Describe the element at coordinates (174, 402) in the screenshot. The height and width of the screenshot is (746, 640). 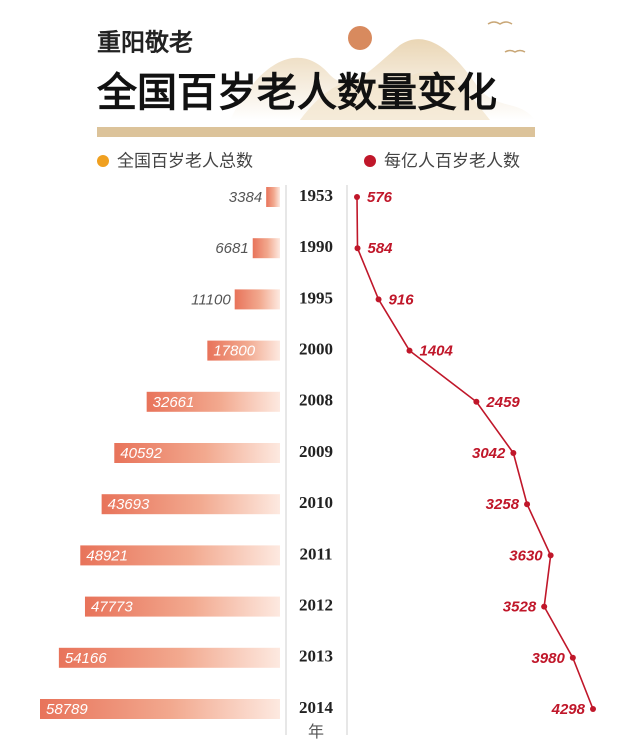
I see `data-label: 32661` at that location.